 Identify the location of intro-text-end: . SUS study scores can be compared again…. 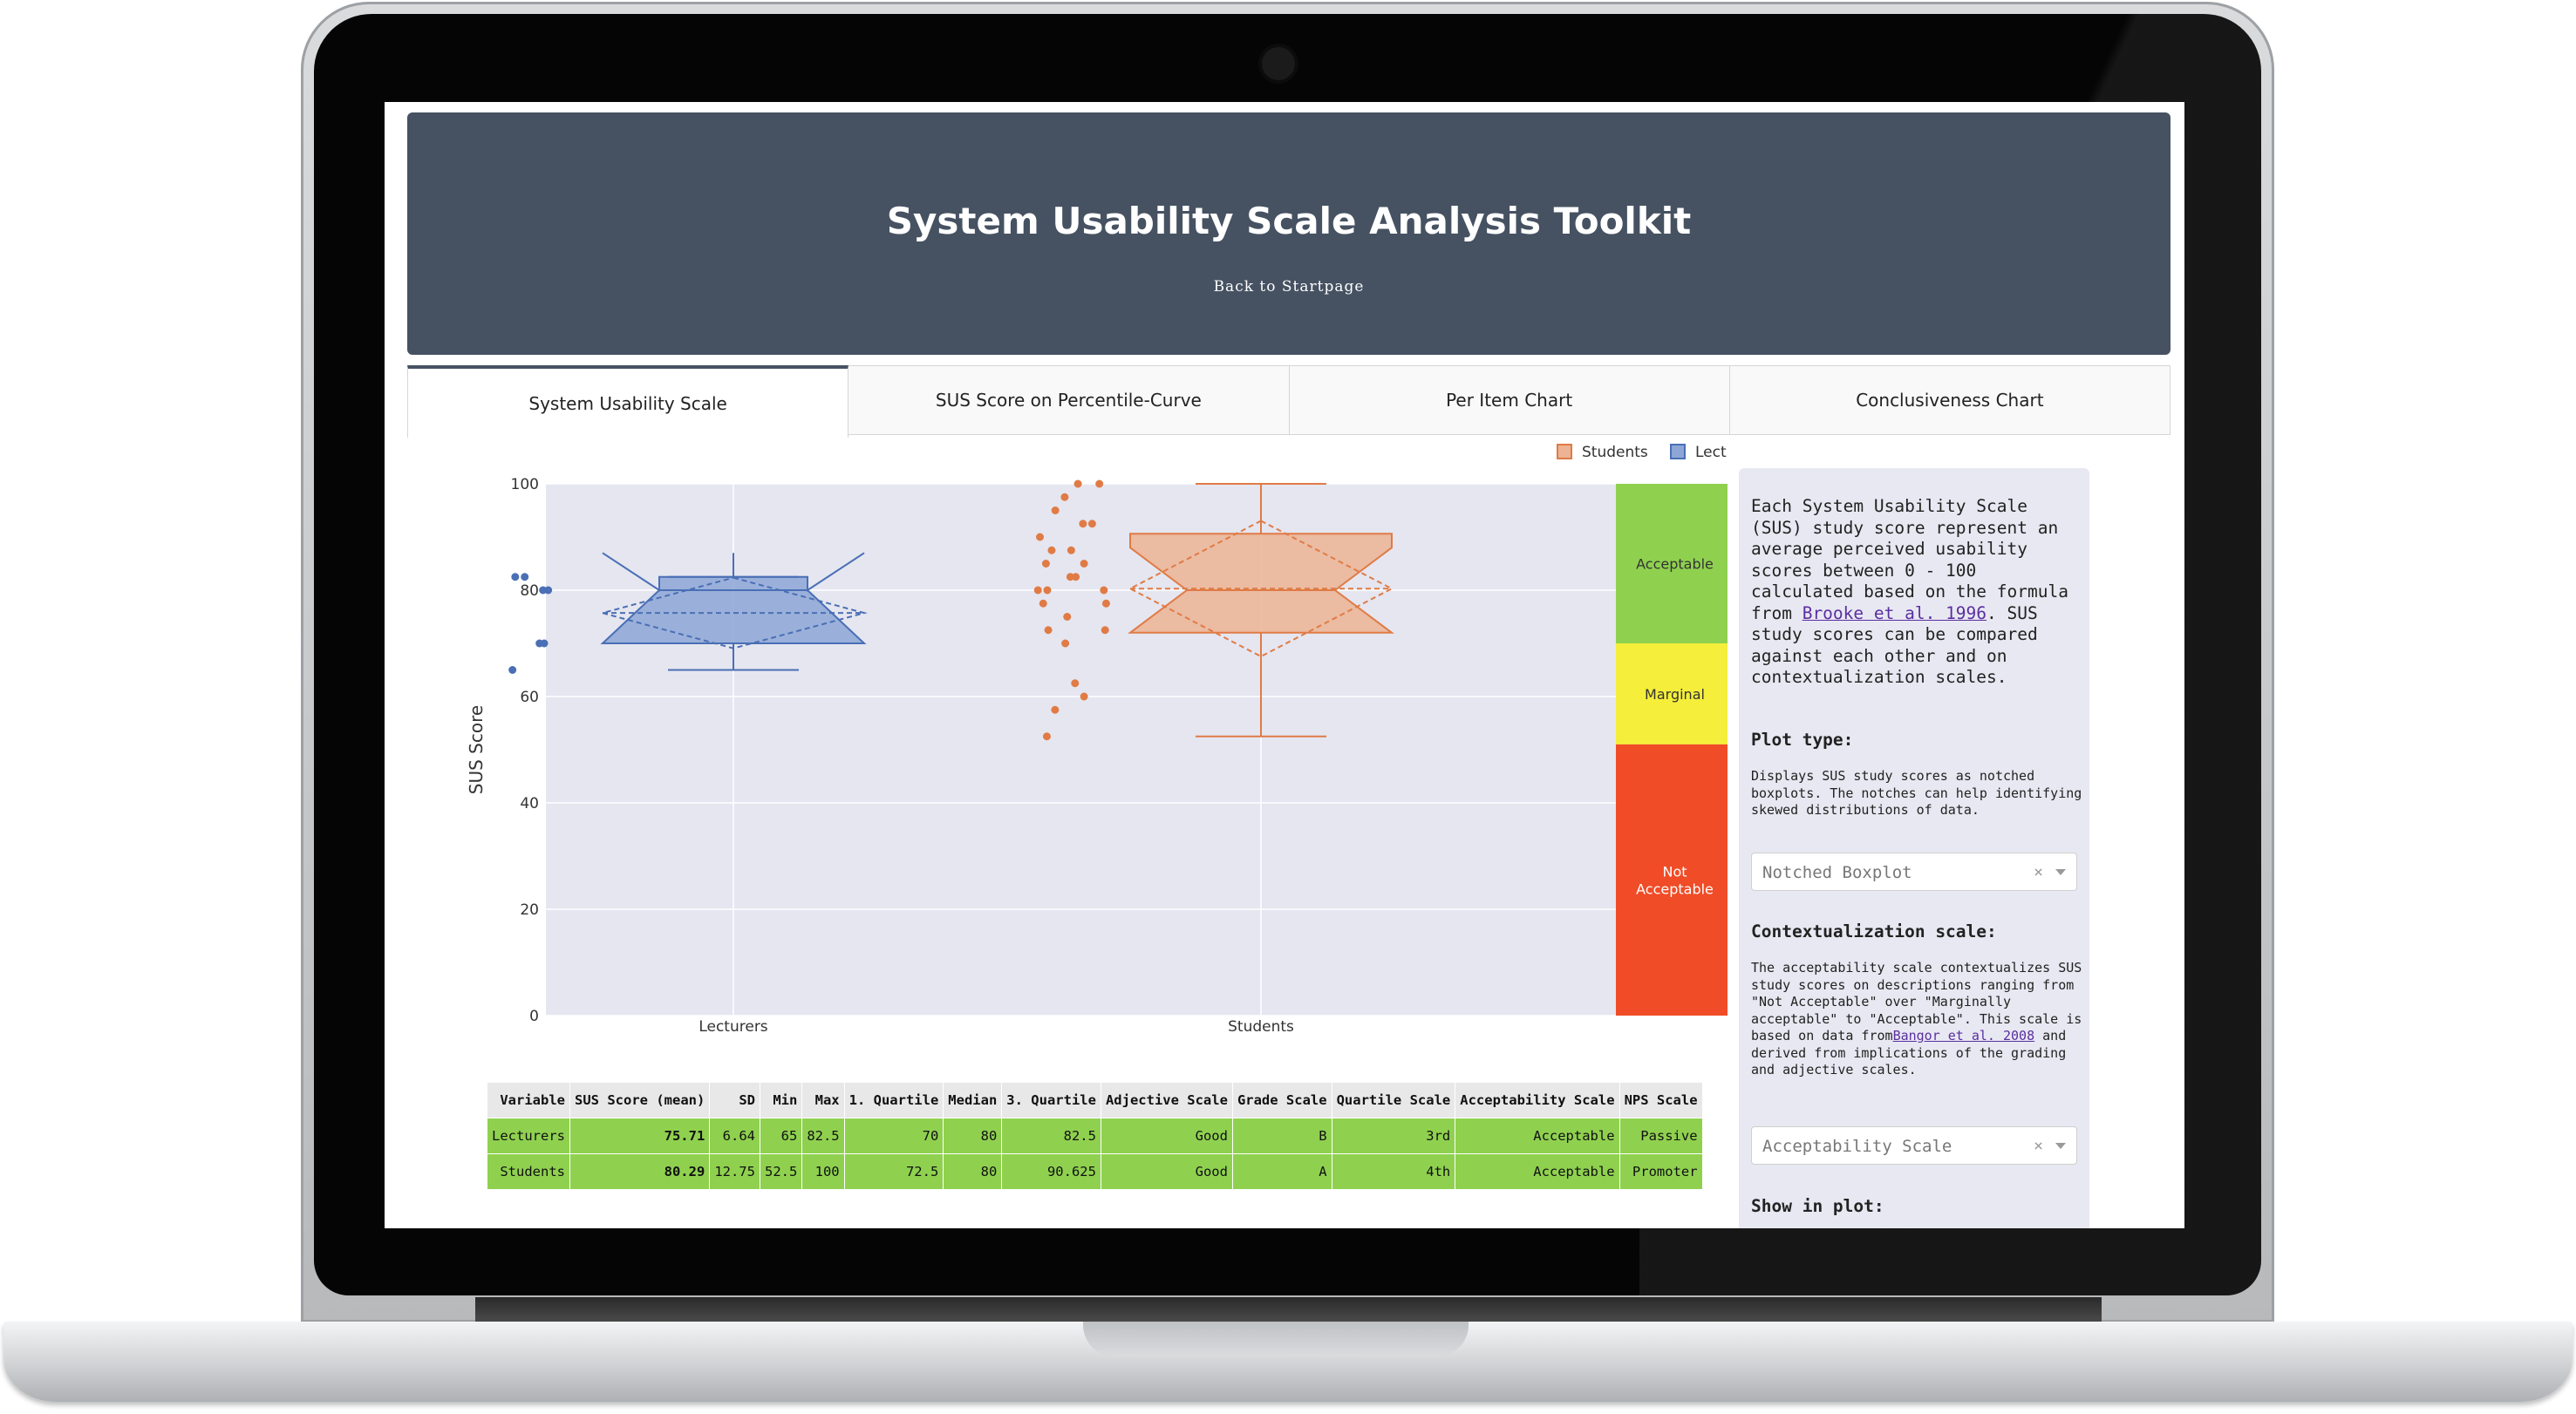
(1895, 645).